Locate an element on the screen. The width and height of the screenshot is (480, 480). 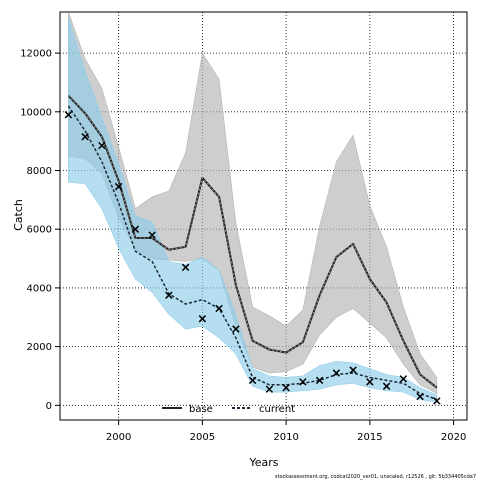
y-tick-label: 2000 is located at coordinates (39, 347).